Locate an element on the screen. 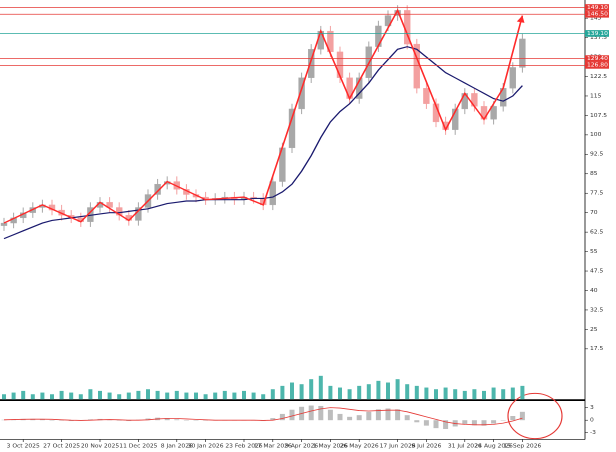  y-tick-label: 137.5 is located at coordinates (599, 37).